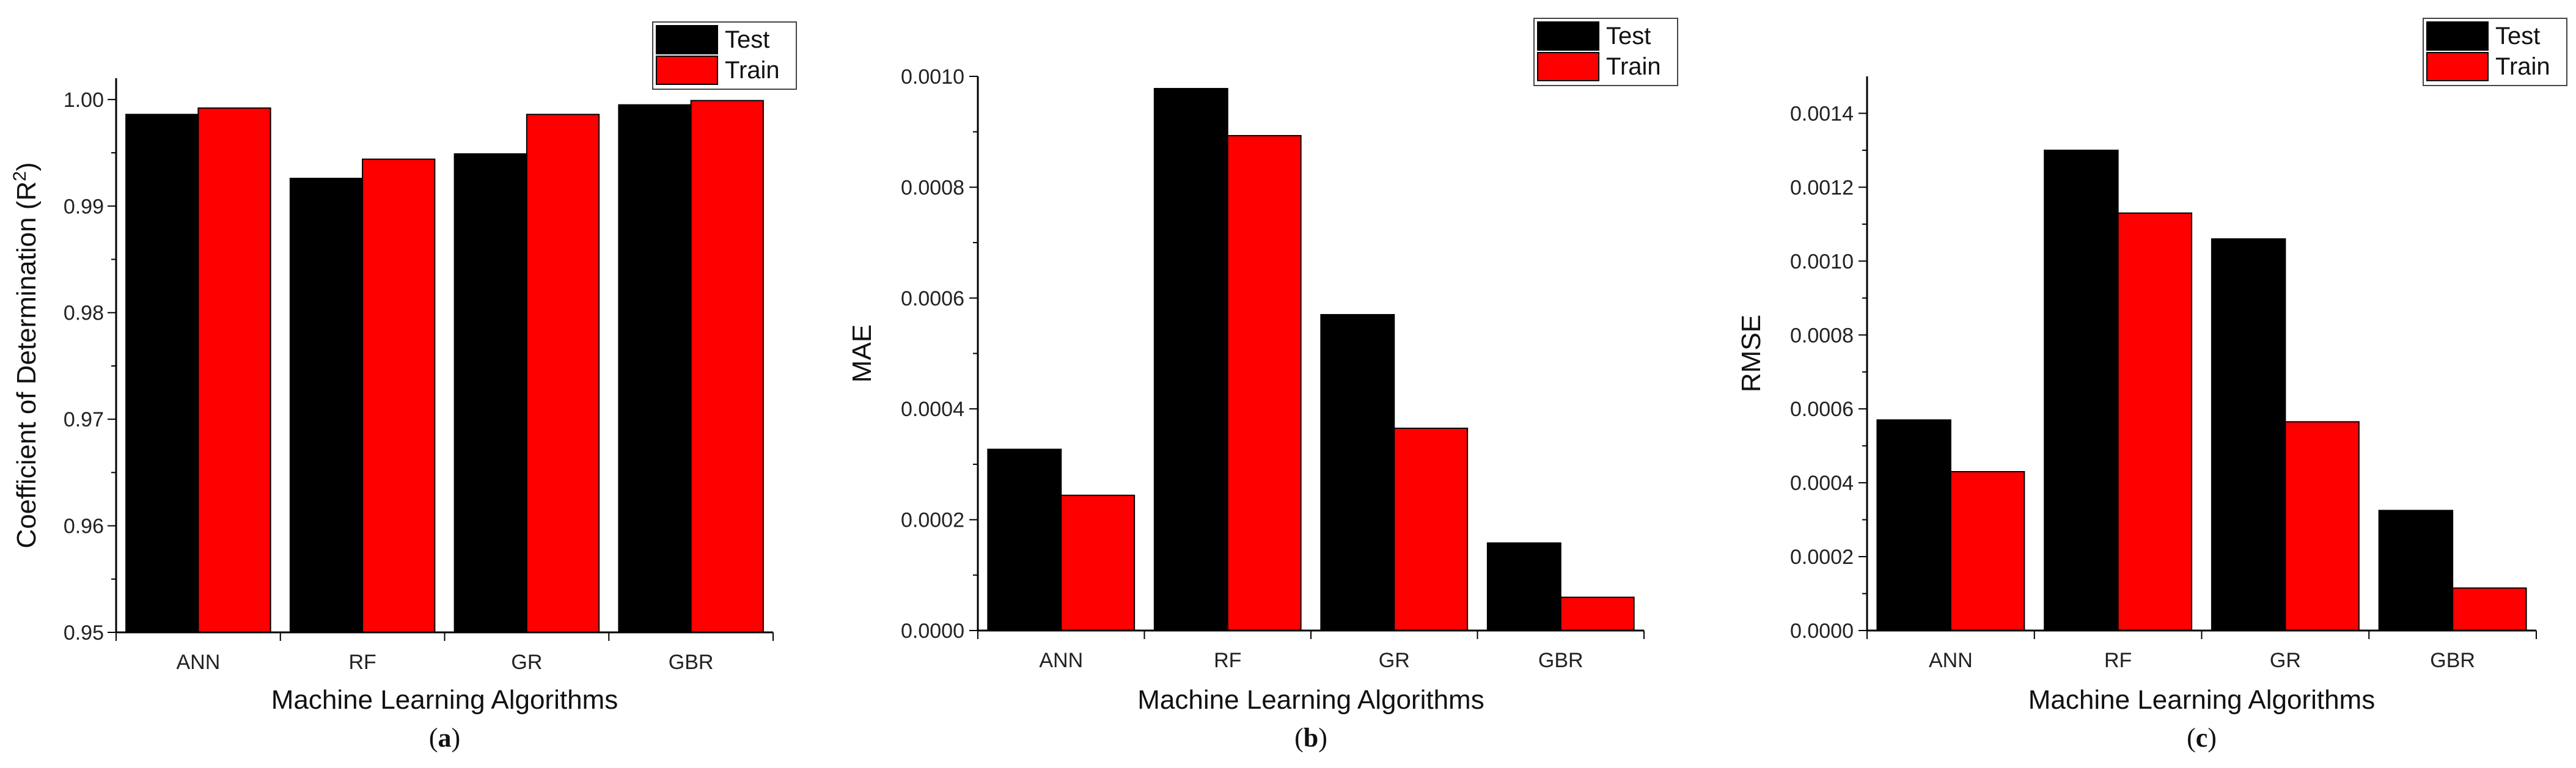 This screenshot has height=768, width=2576. I want to click on y-tick-label: 0.0012, so click(1822, 187).